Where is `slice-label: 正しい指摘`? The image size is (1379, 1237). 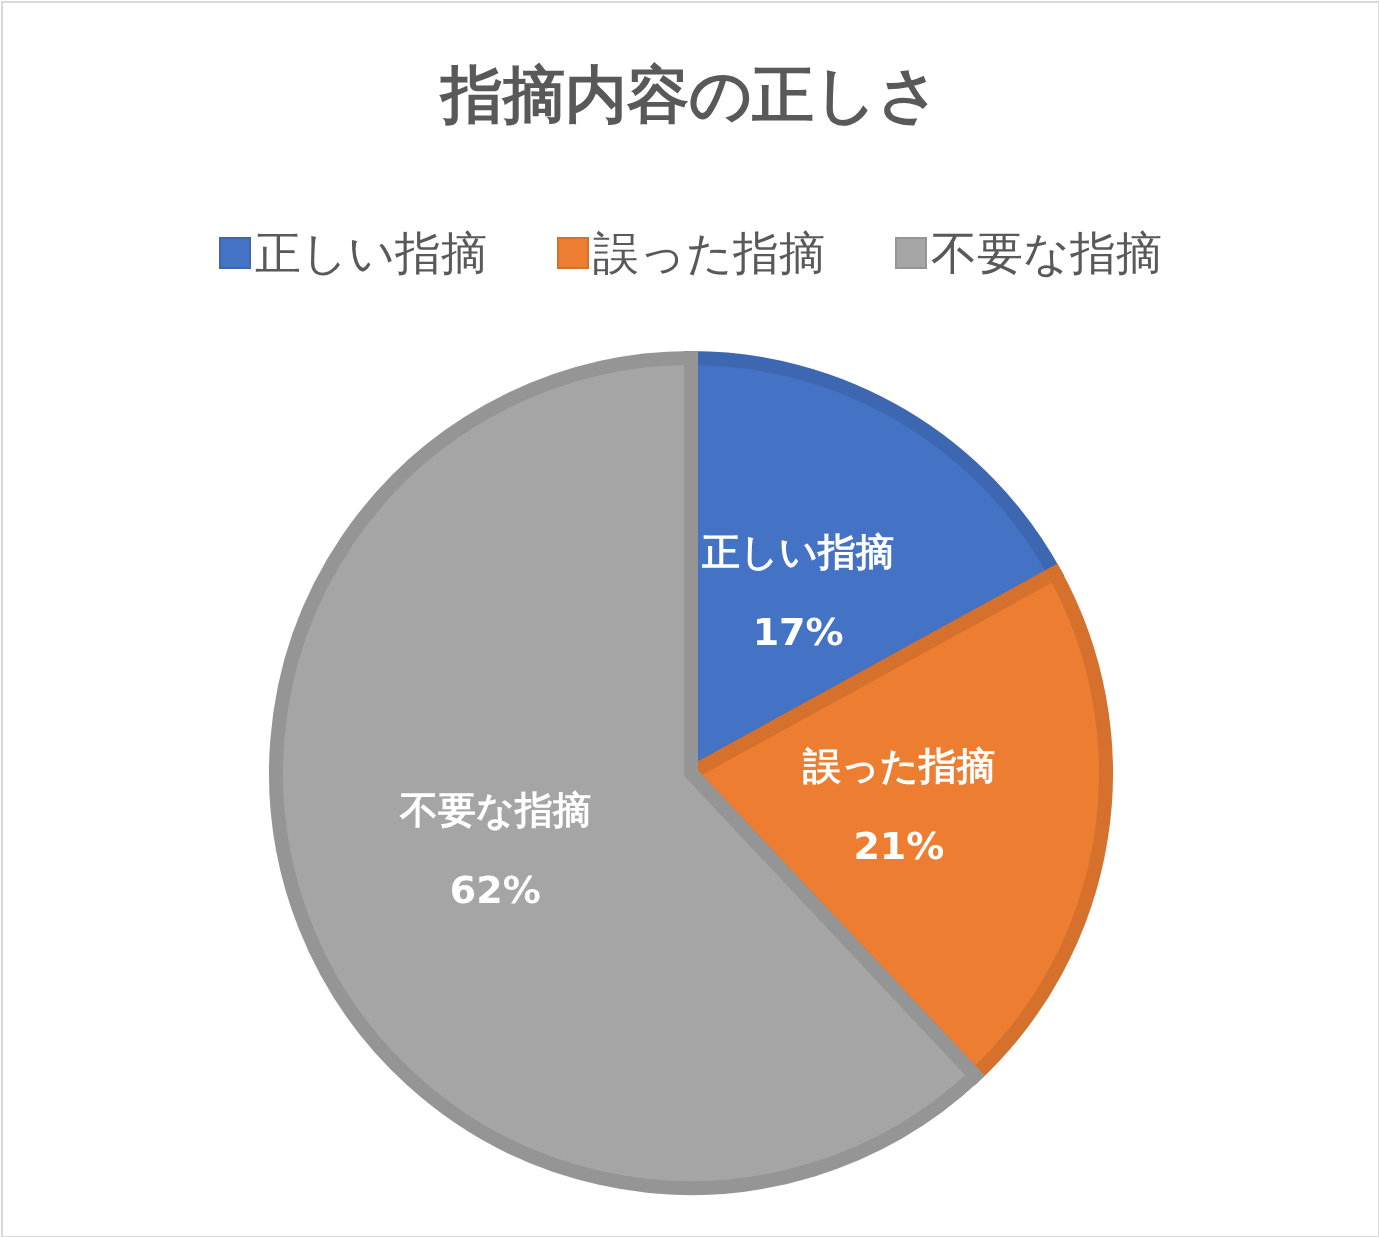 slice-label: 正しい指摘 is located at coordinates (798, 551).